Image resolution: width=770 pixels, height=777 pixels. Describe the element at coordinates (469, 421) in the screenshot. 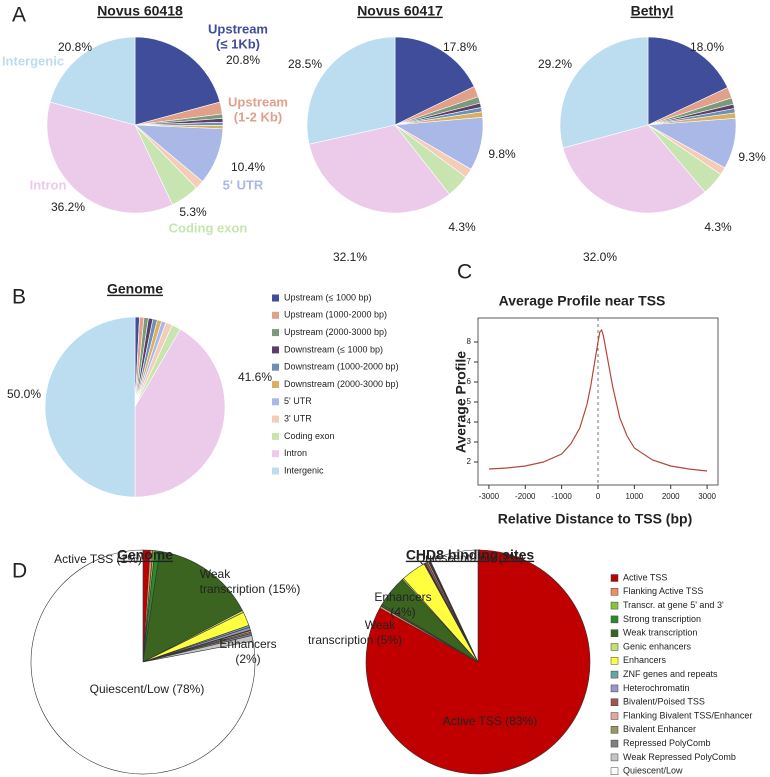

I see `y-tick-label: 4` at that location.